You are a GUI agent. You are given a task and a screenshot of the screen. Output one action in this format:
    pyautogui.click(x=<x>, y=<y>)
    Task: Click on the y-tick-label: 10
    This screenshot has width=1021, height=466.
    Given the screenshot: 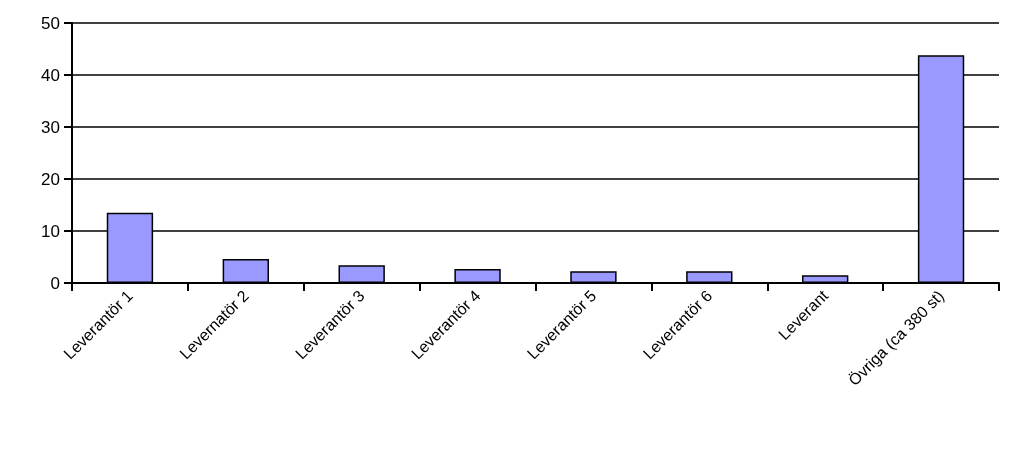 What is the action you would take?
    pyautogui.click(x=50, y=231)
    